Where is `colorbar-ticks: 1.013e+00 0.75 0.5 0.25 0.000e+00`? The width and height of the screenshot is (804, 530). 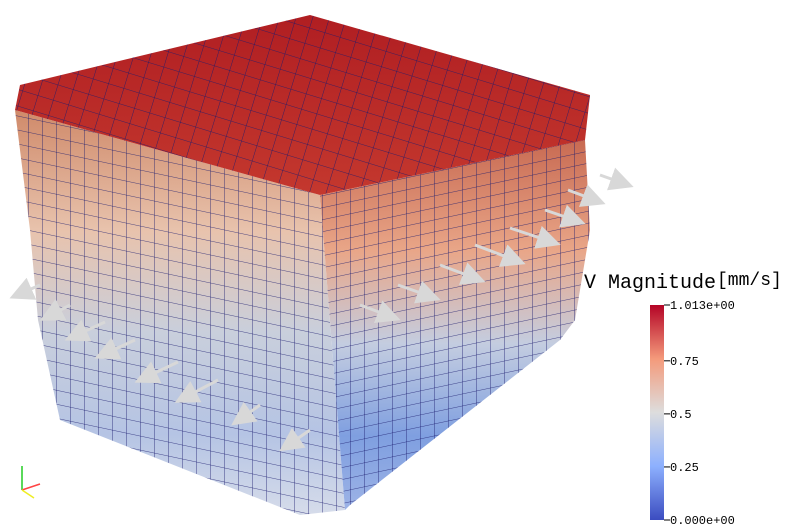 colorbar-ticks: 1.013e+00 0.75 0.5 0.25 0.000e+00 is located at coordinates (699, 413).